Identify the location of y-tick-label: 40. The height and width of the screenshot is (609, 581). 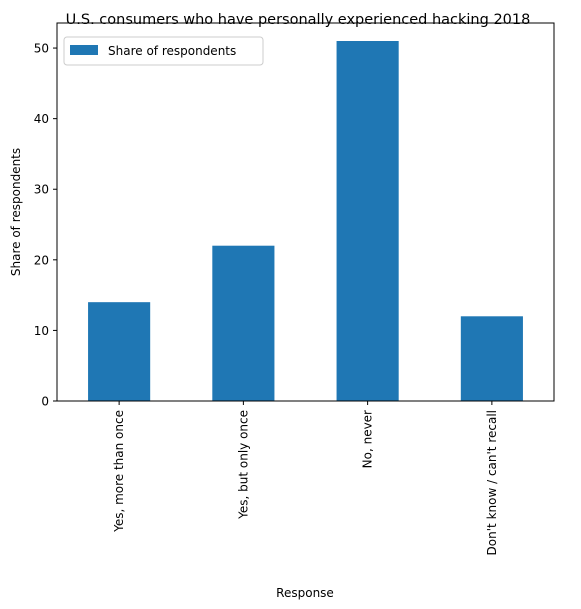
(41, 119).